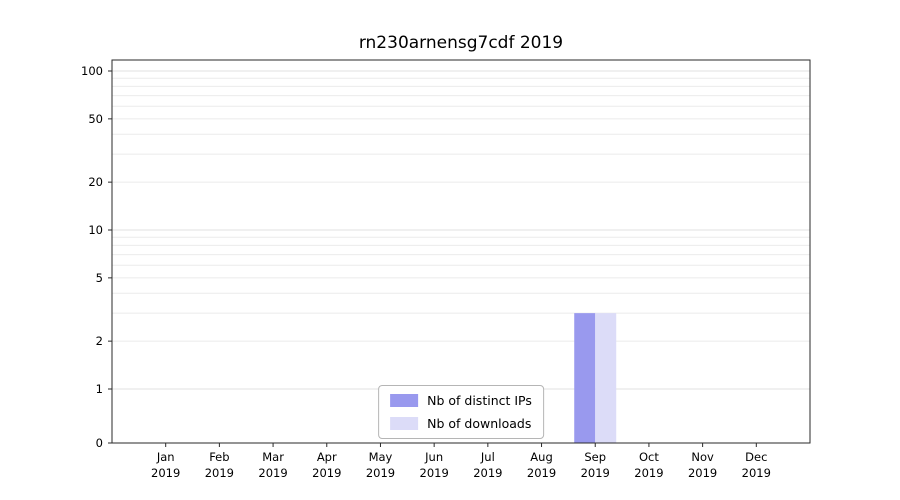  Describe the element at coordinates (327, 457) in the screenshot. I see `x-tick-label-month: Apr` at that location.